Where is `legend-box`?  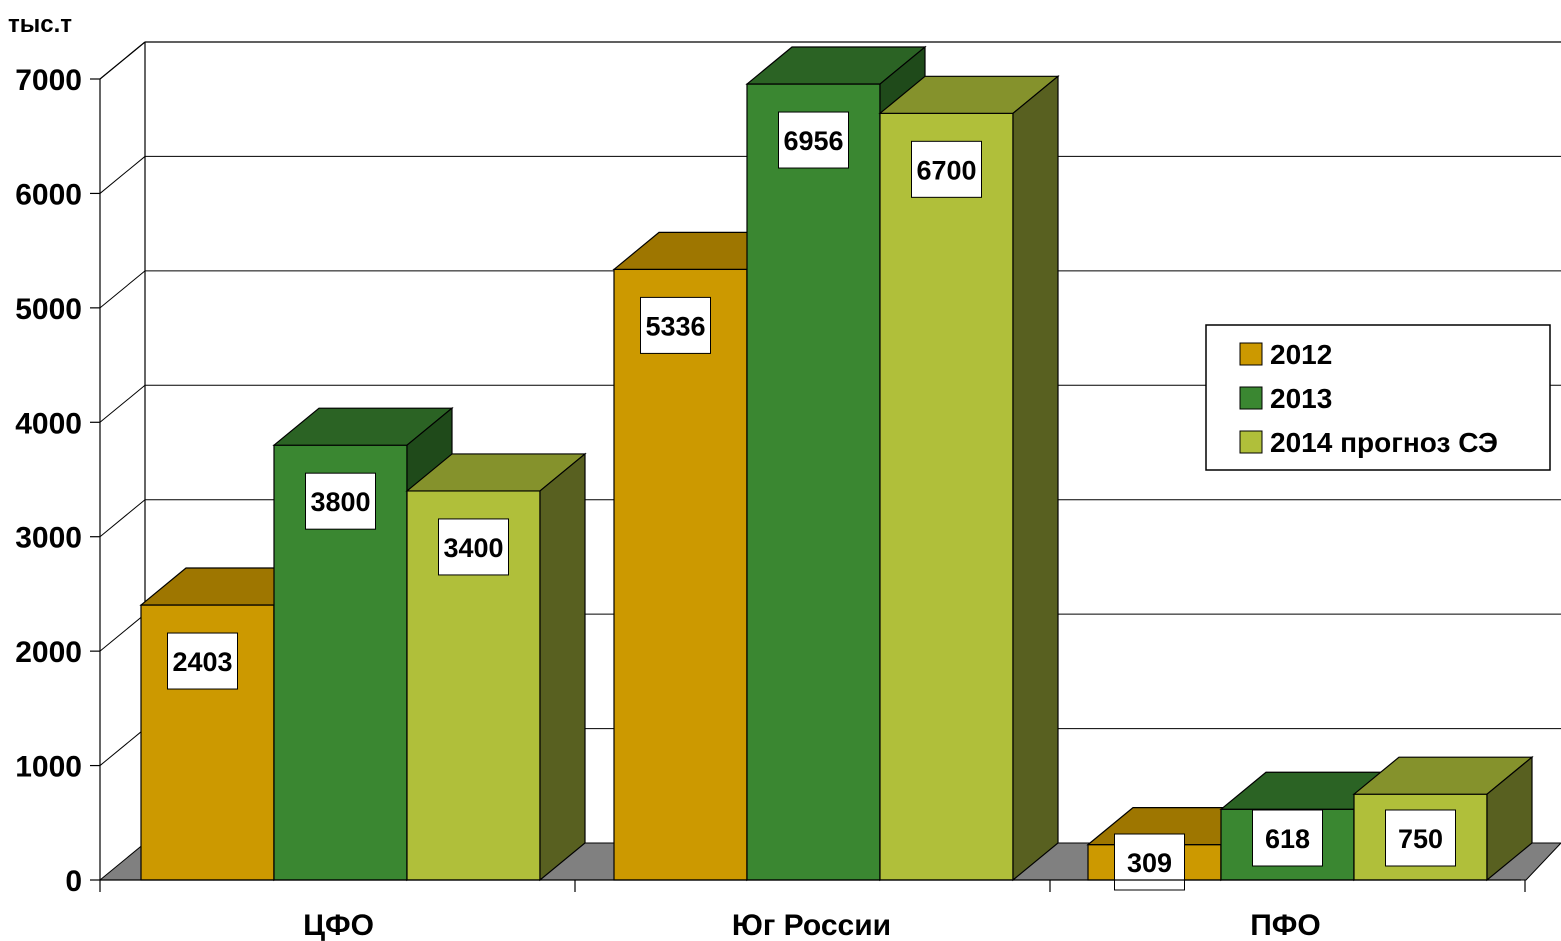
legend-box is located at coordinates (1378, 397).